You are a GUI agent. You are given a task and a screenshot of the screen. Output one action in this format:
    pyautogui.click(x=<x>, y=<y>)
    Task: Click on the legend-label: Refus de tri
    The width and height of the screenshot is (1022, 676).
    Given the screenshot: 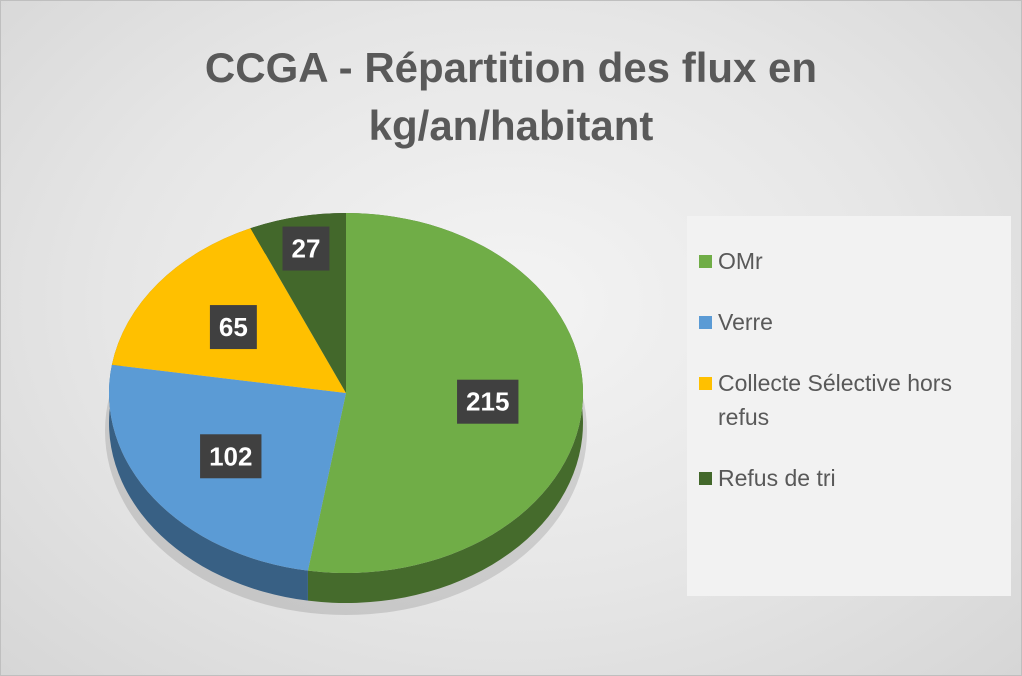 What is the action you would take?
    pyautogui.click(x=777, y=478)
    